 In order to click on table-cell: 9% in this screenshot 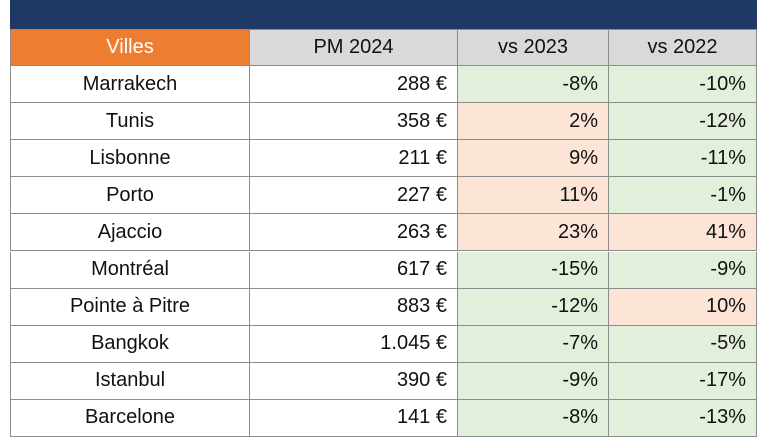, I will do `click(533, 159)`.